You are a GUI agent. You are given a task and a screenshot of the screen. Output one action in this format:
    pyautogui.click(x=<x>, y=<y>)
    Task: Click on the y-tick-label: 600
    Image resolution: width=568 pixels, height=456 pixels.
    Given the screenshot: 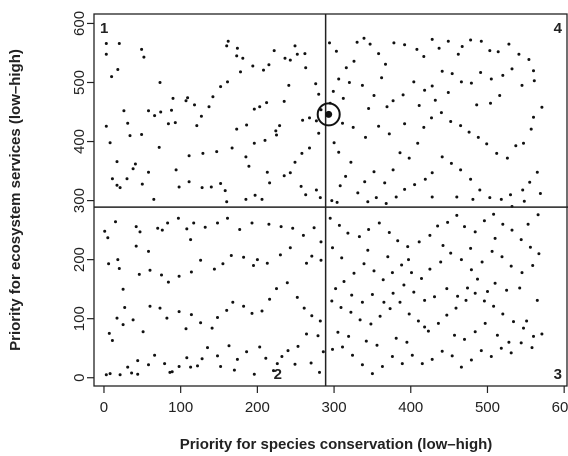 What is the action you would take?
    pyautogui.click(x=79, y=23)
    